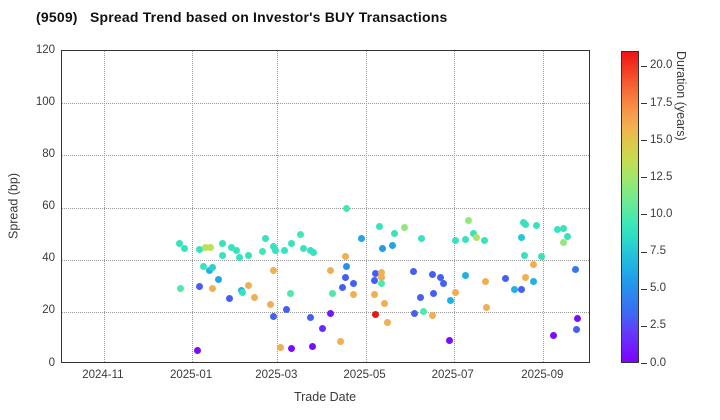  I want to click on y-tick-label: 60, so click(48, 206).